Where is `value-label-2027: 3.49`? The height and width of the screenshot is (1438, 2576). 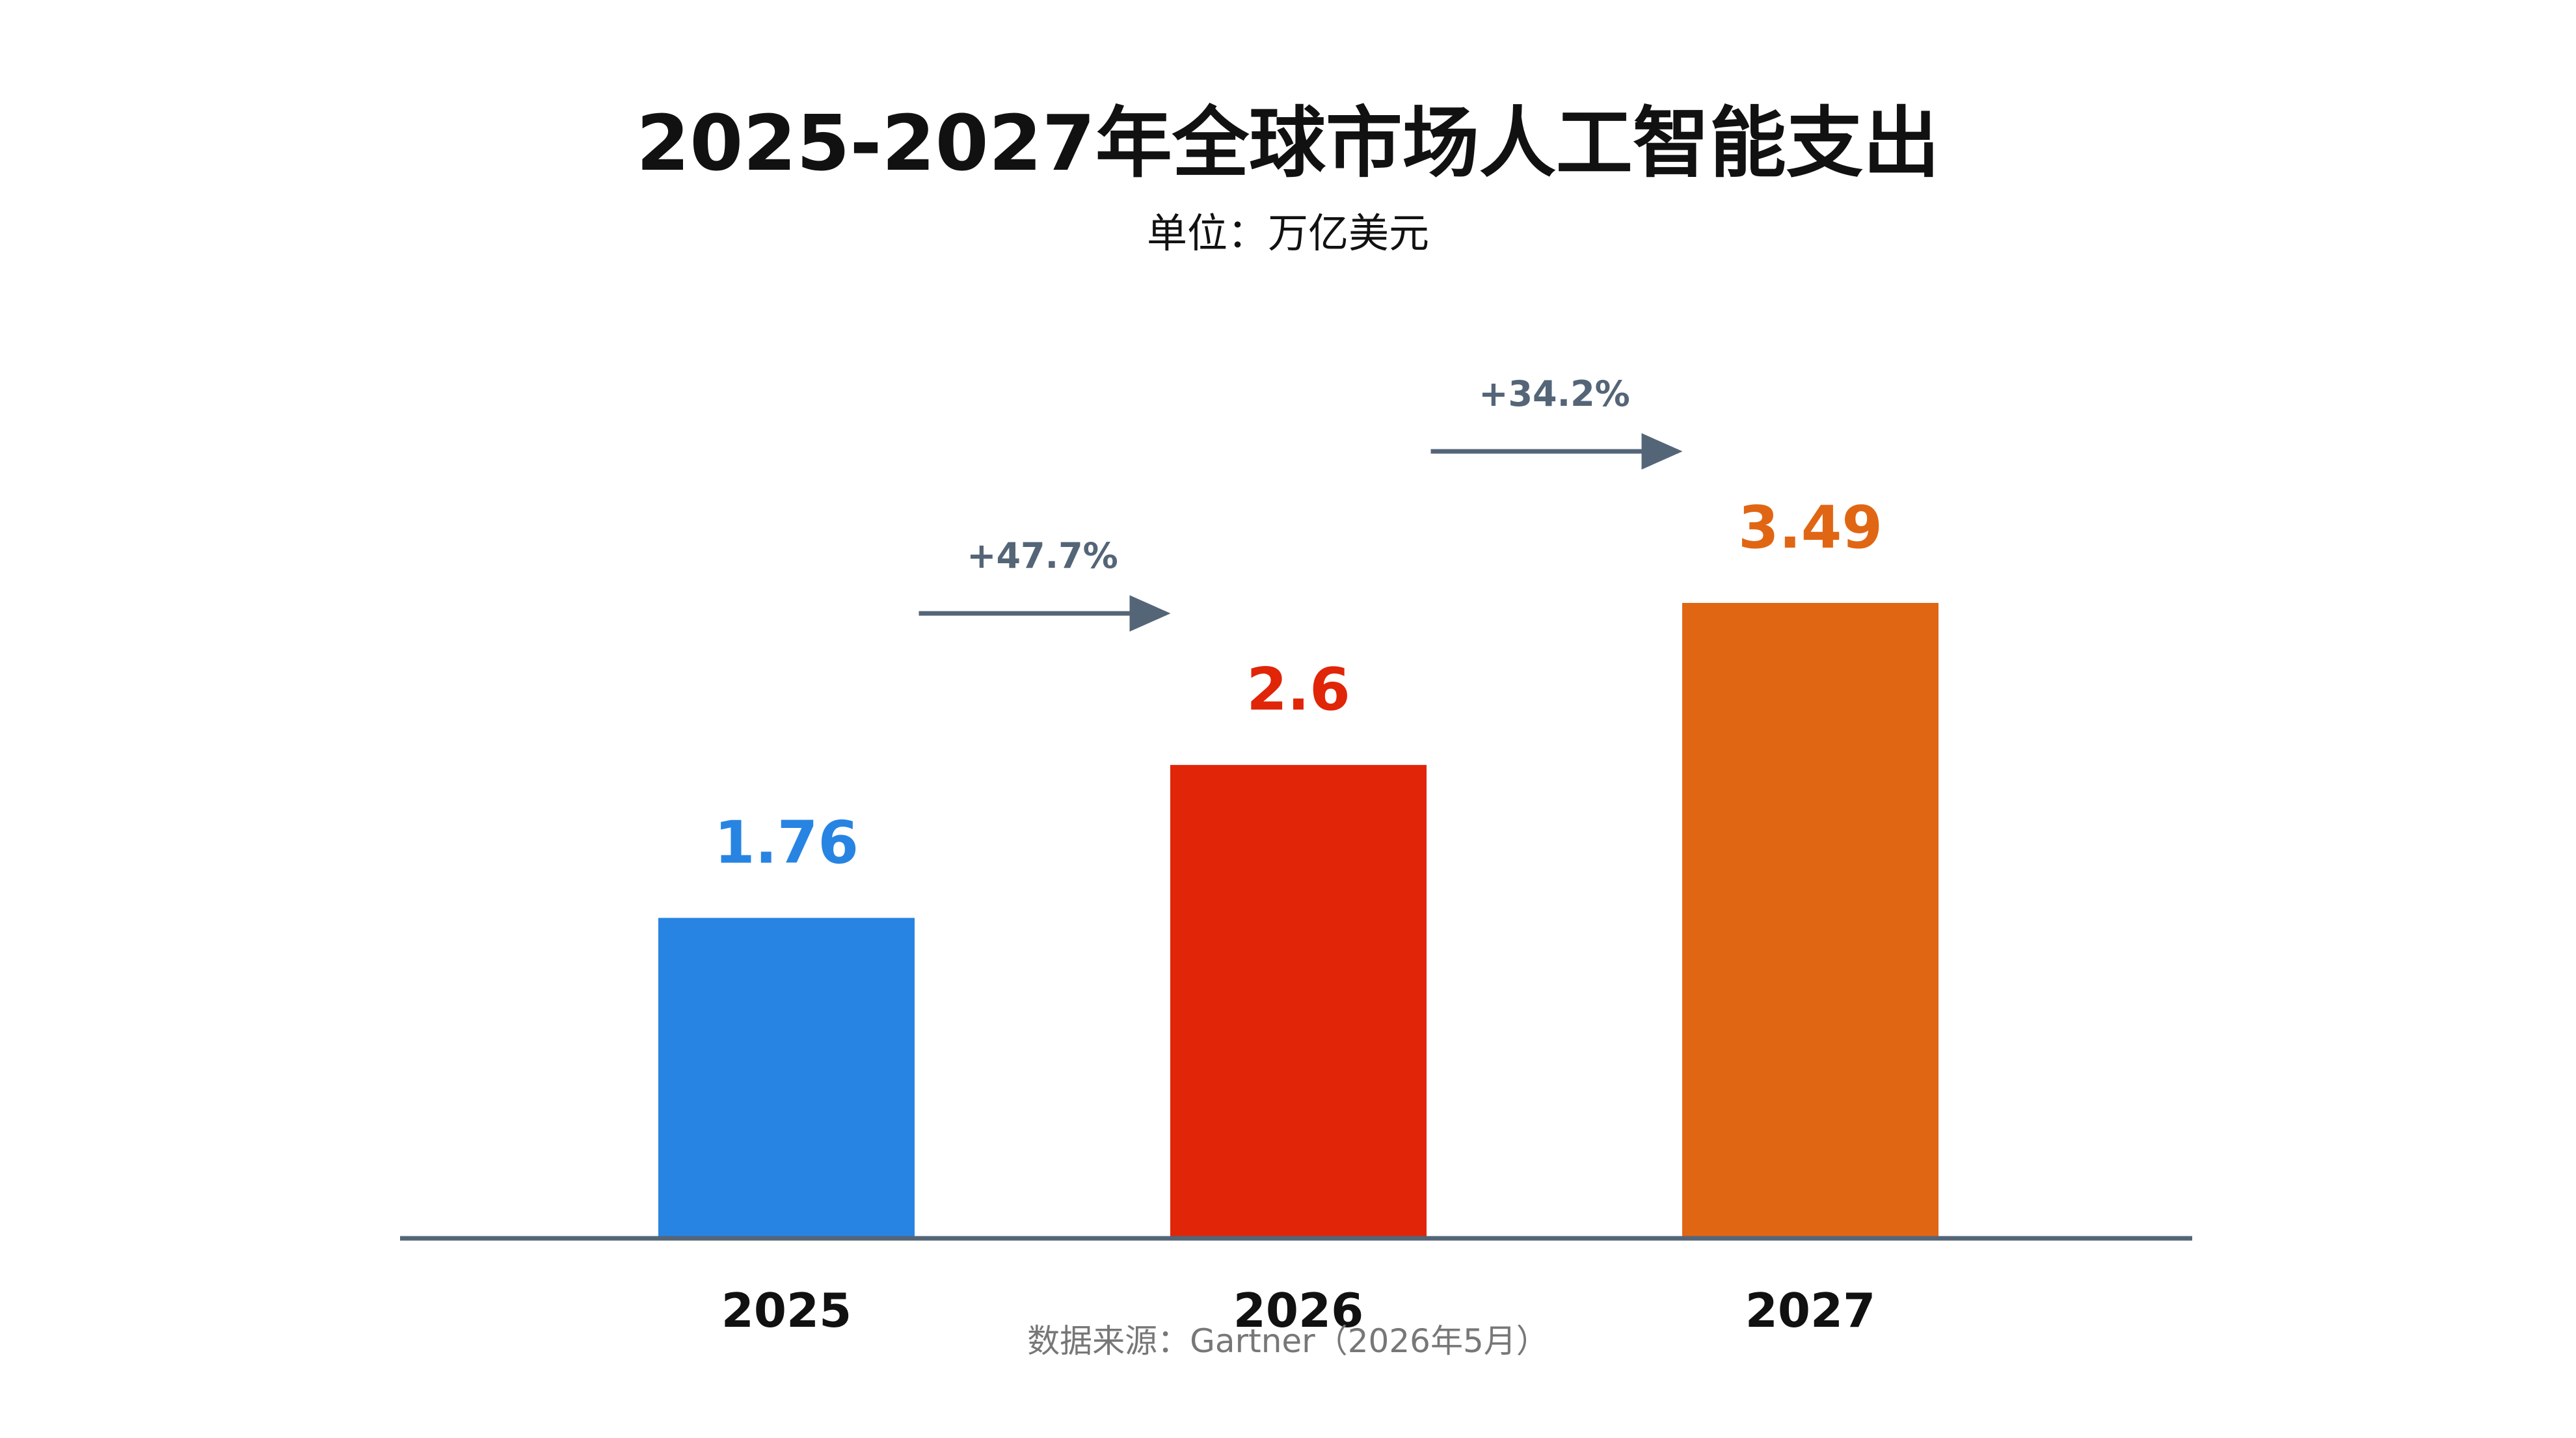
value-label-2027: 3.49 is located at coordinates (1810, 528).